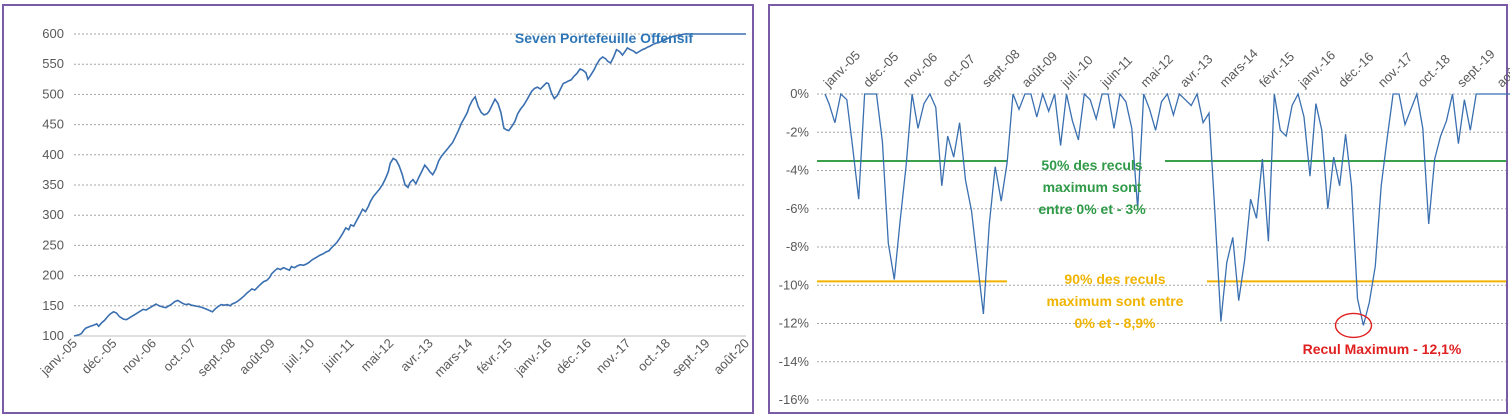  What do you see at coordinates (53, 244) in the screenshot?
I see `y-tick-label: 250` at bounding box center [53, 244].